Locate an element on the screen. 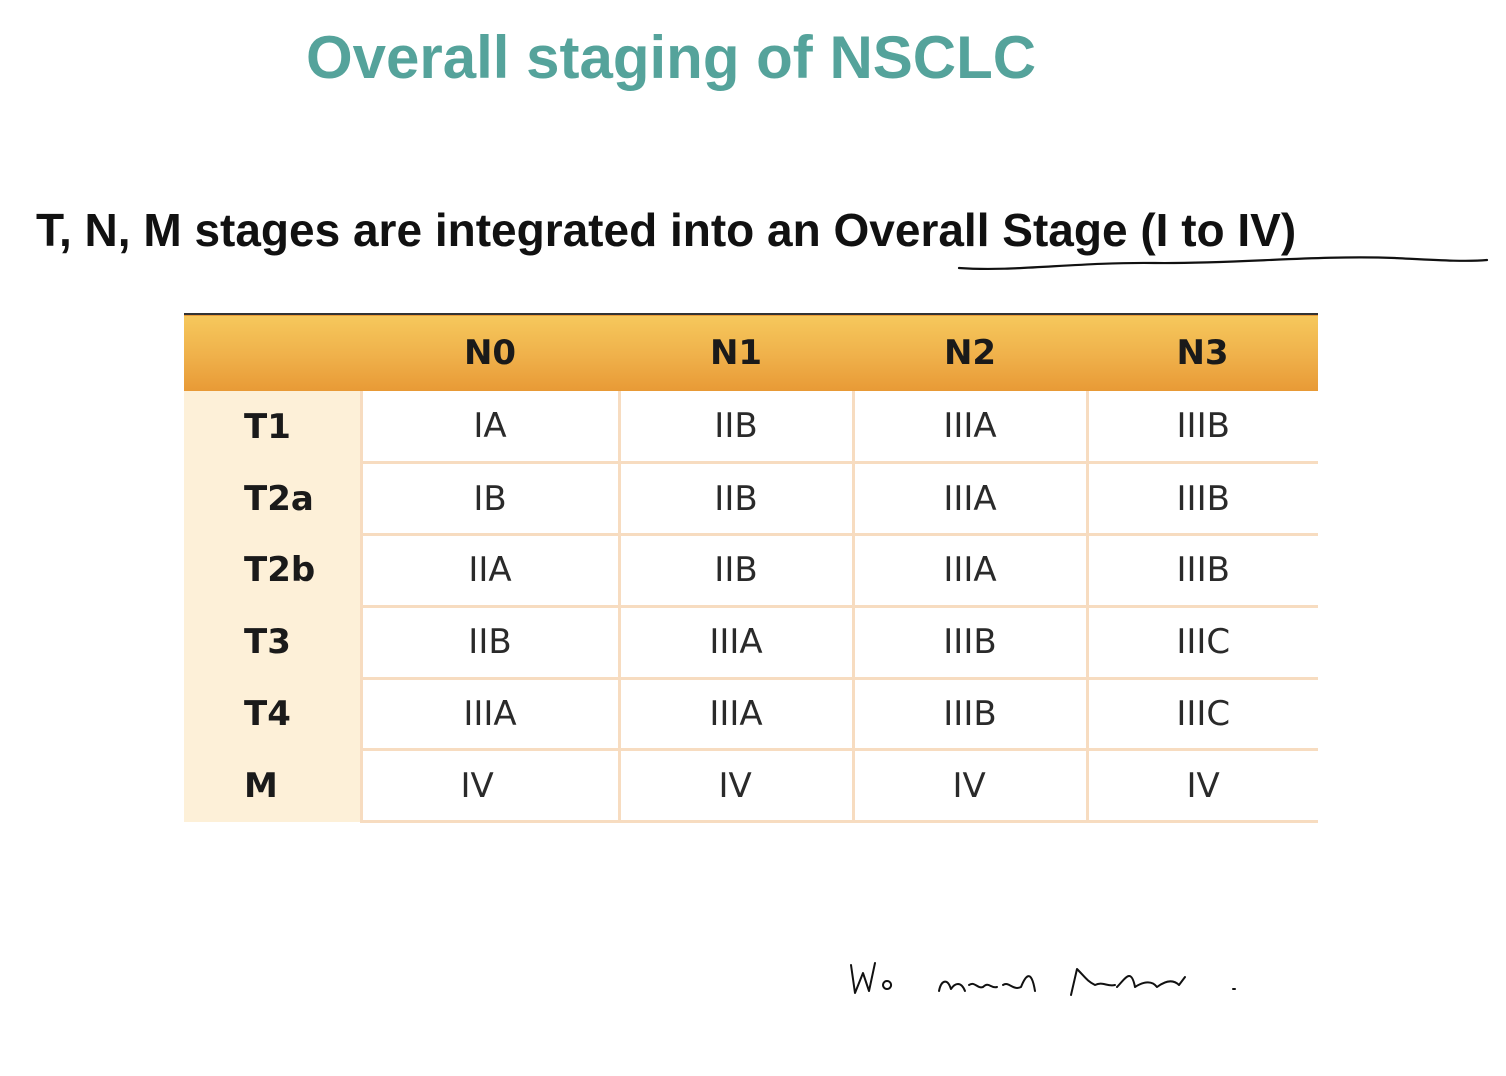 The height and width of the screenshot is (1076, 1506). row-header-m: M is located at coordinates (272, 785).